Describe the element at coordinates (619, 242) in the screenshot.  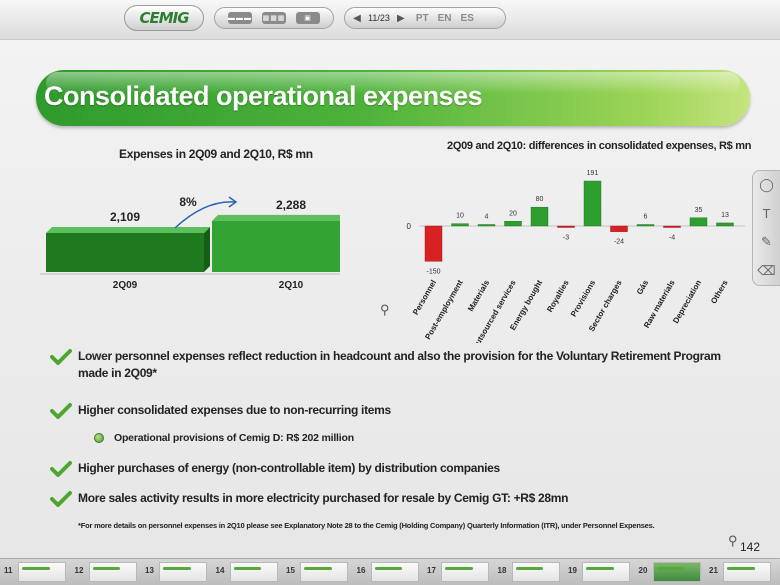
I see `bar-value-label: -24` at that location.